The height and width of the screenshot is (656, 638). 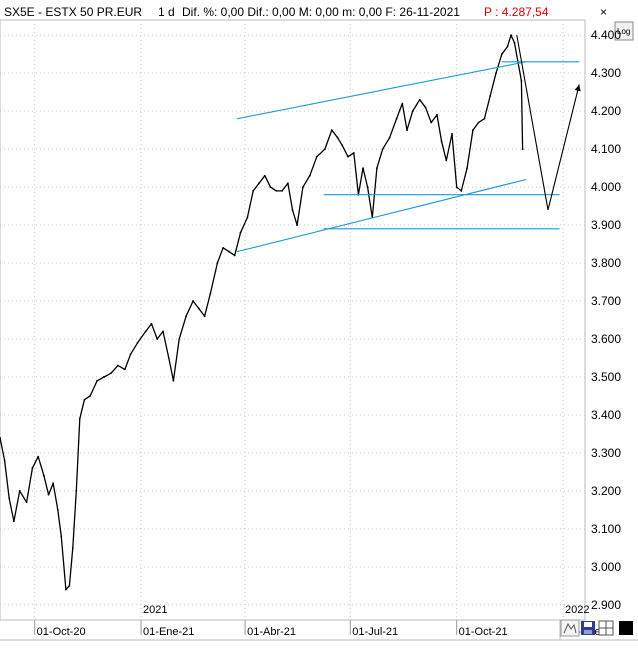 What do you see at coordinates (606, 263) in the screenshot?
I see `y-tick-label: 3.800` at bounding box center [606, 263].